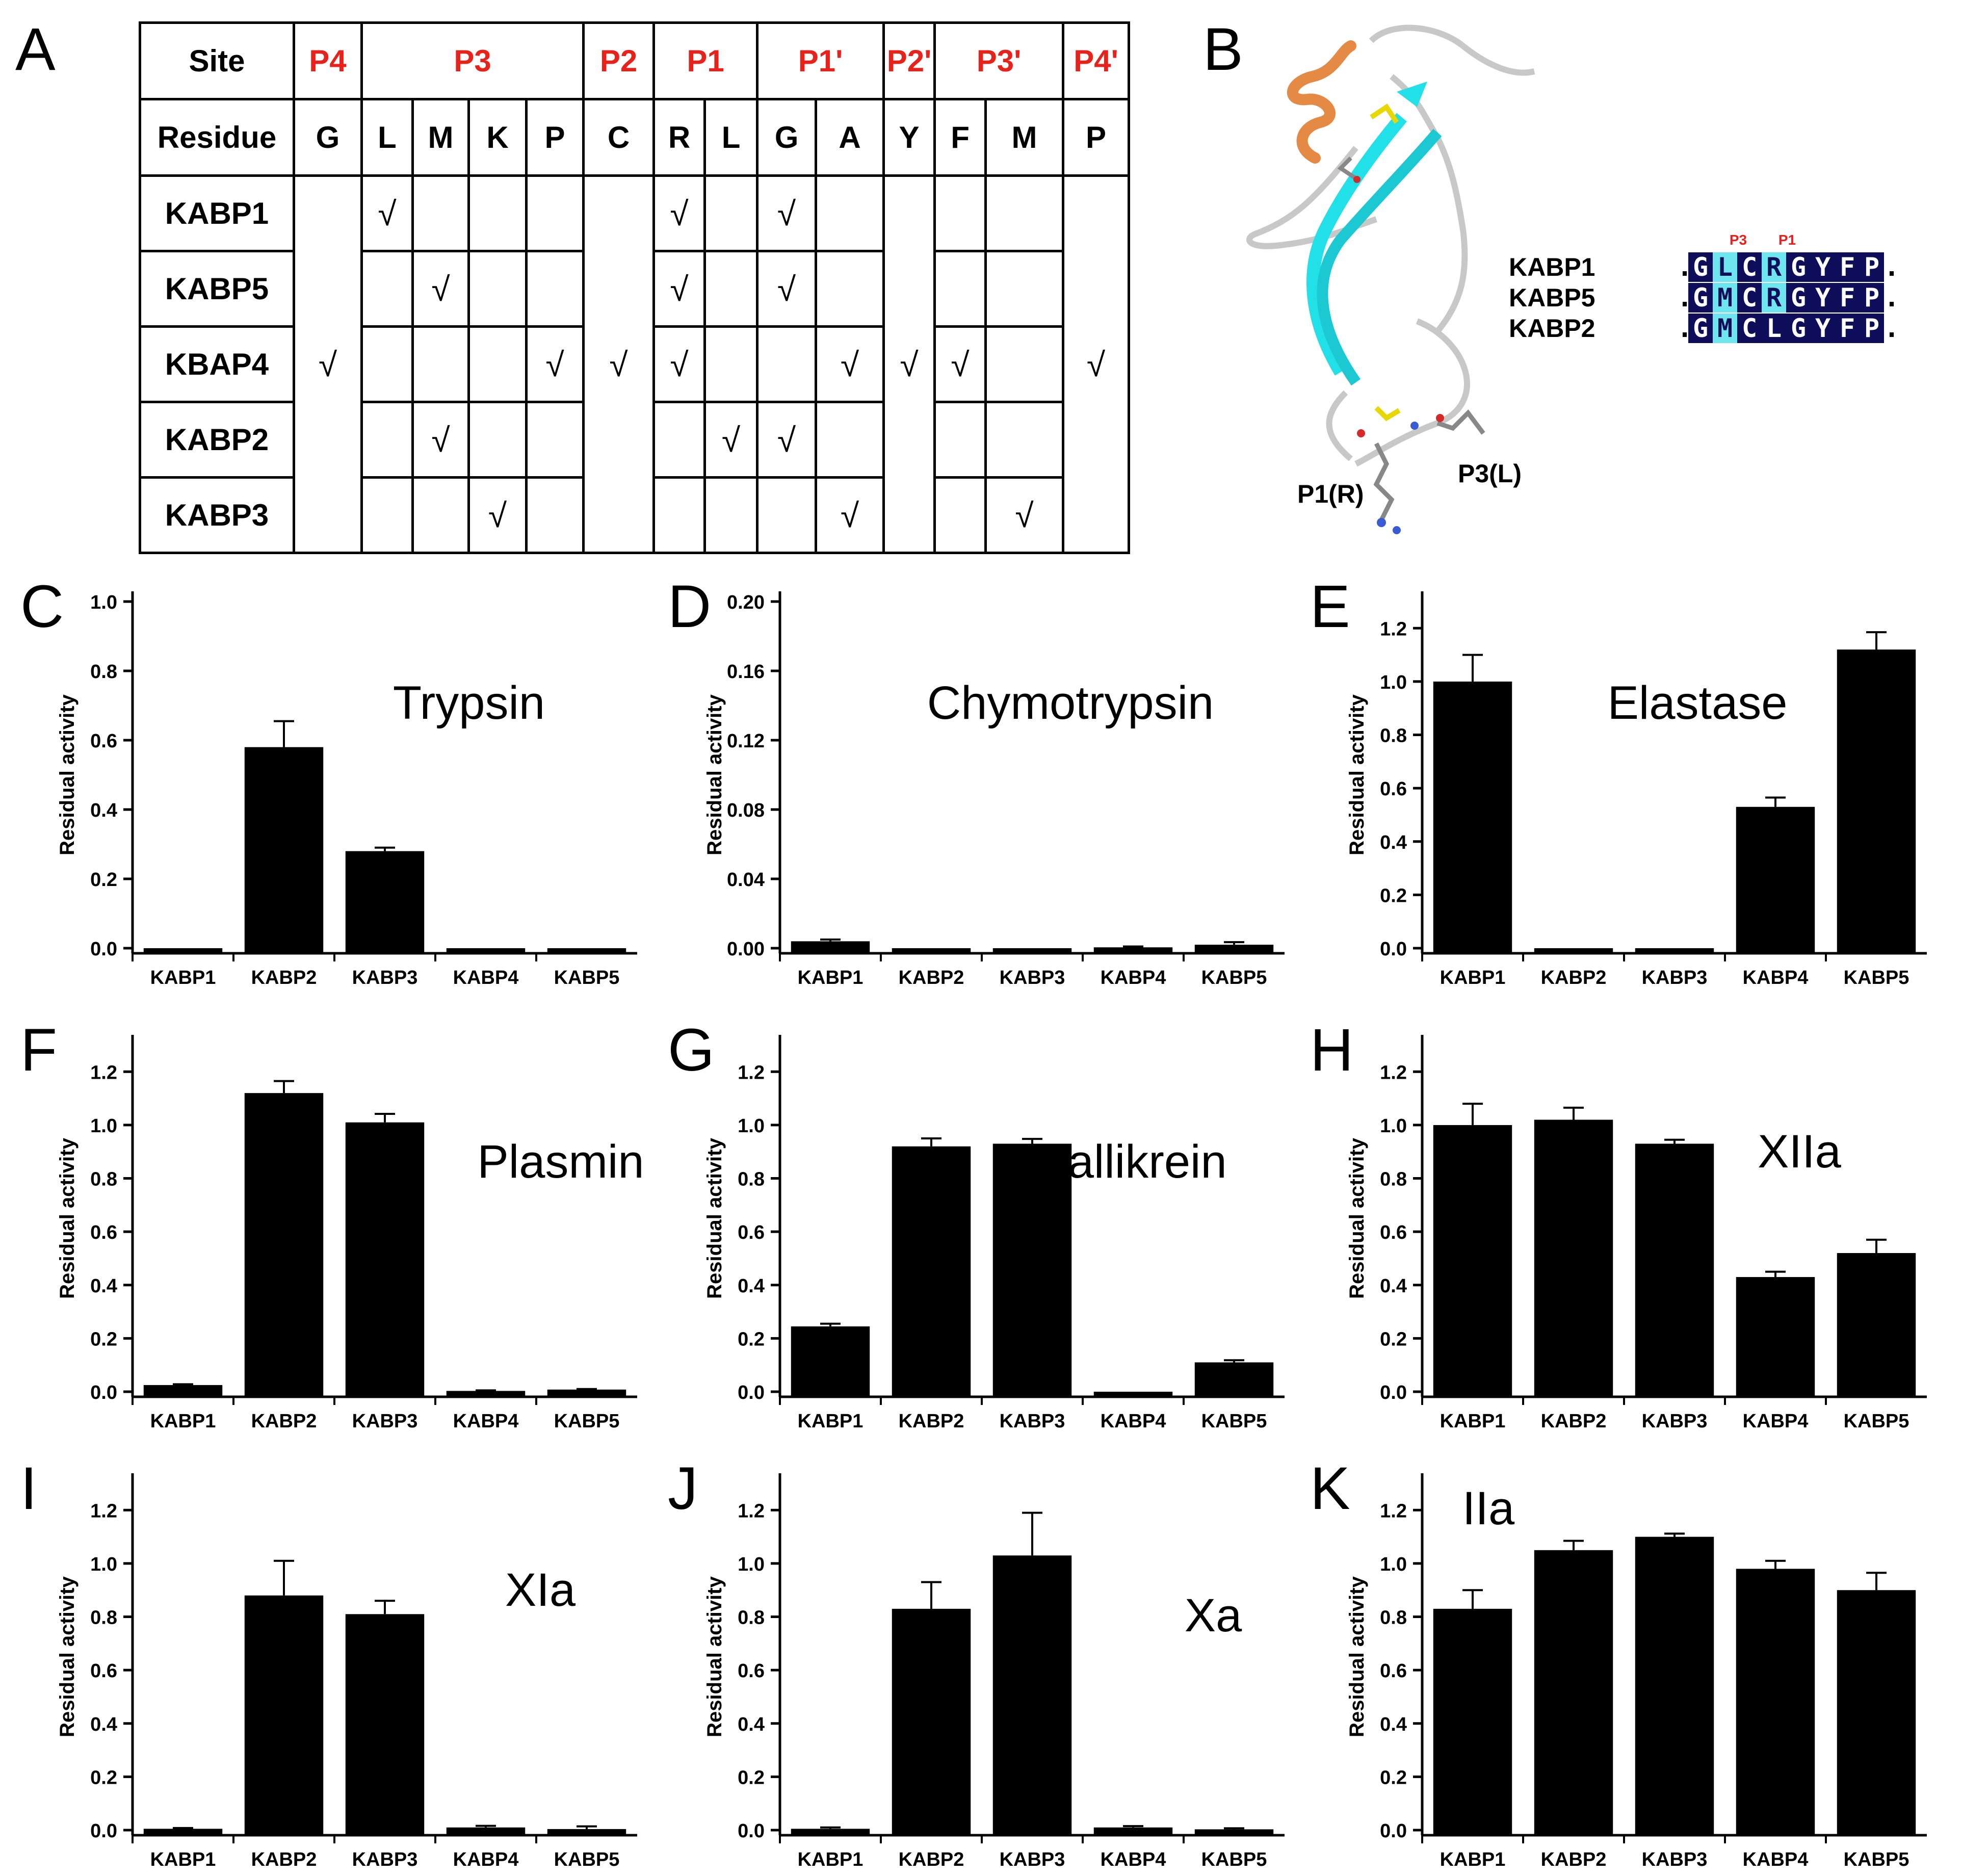 The height and width of the screenshot is (1876, 1962). I want to click on alignment-residue: L, so click(1774, 328).